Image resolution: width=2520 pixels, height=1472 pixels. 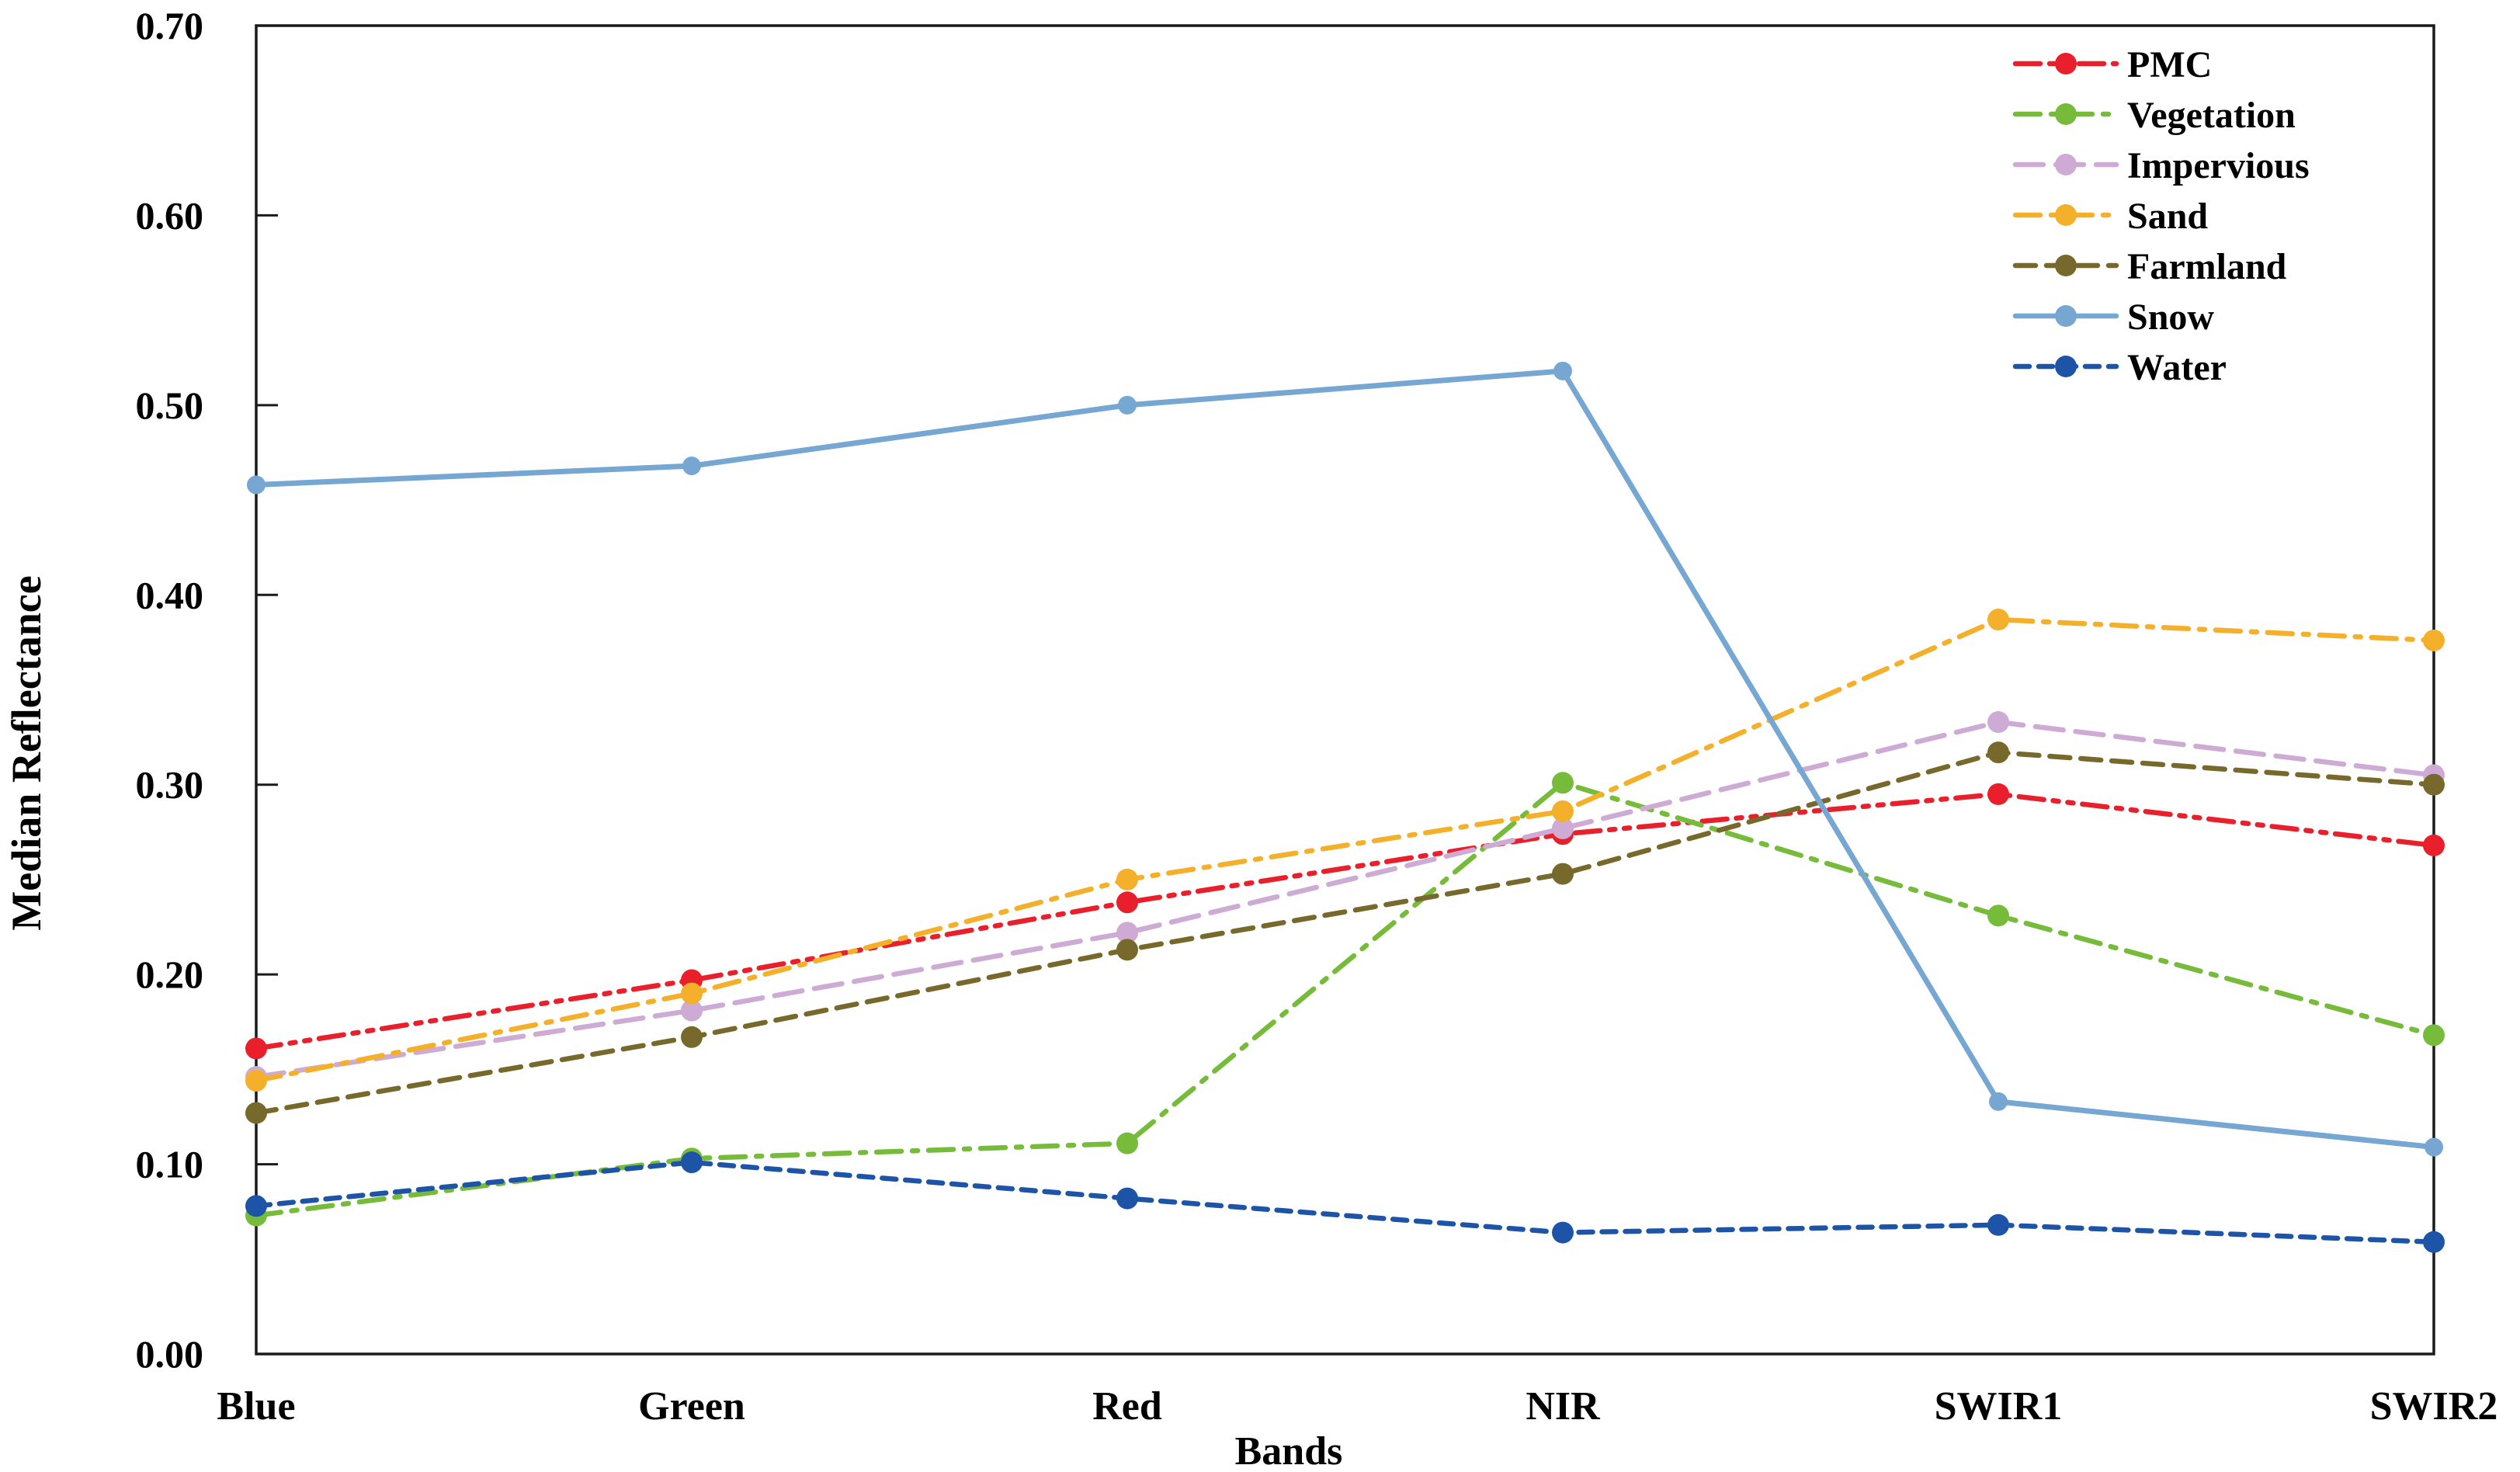 What do you see at coordinates (256, 485) in the screenshot?
I see `marker-snow-blue` at bounding box center [256, 485].